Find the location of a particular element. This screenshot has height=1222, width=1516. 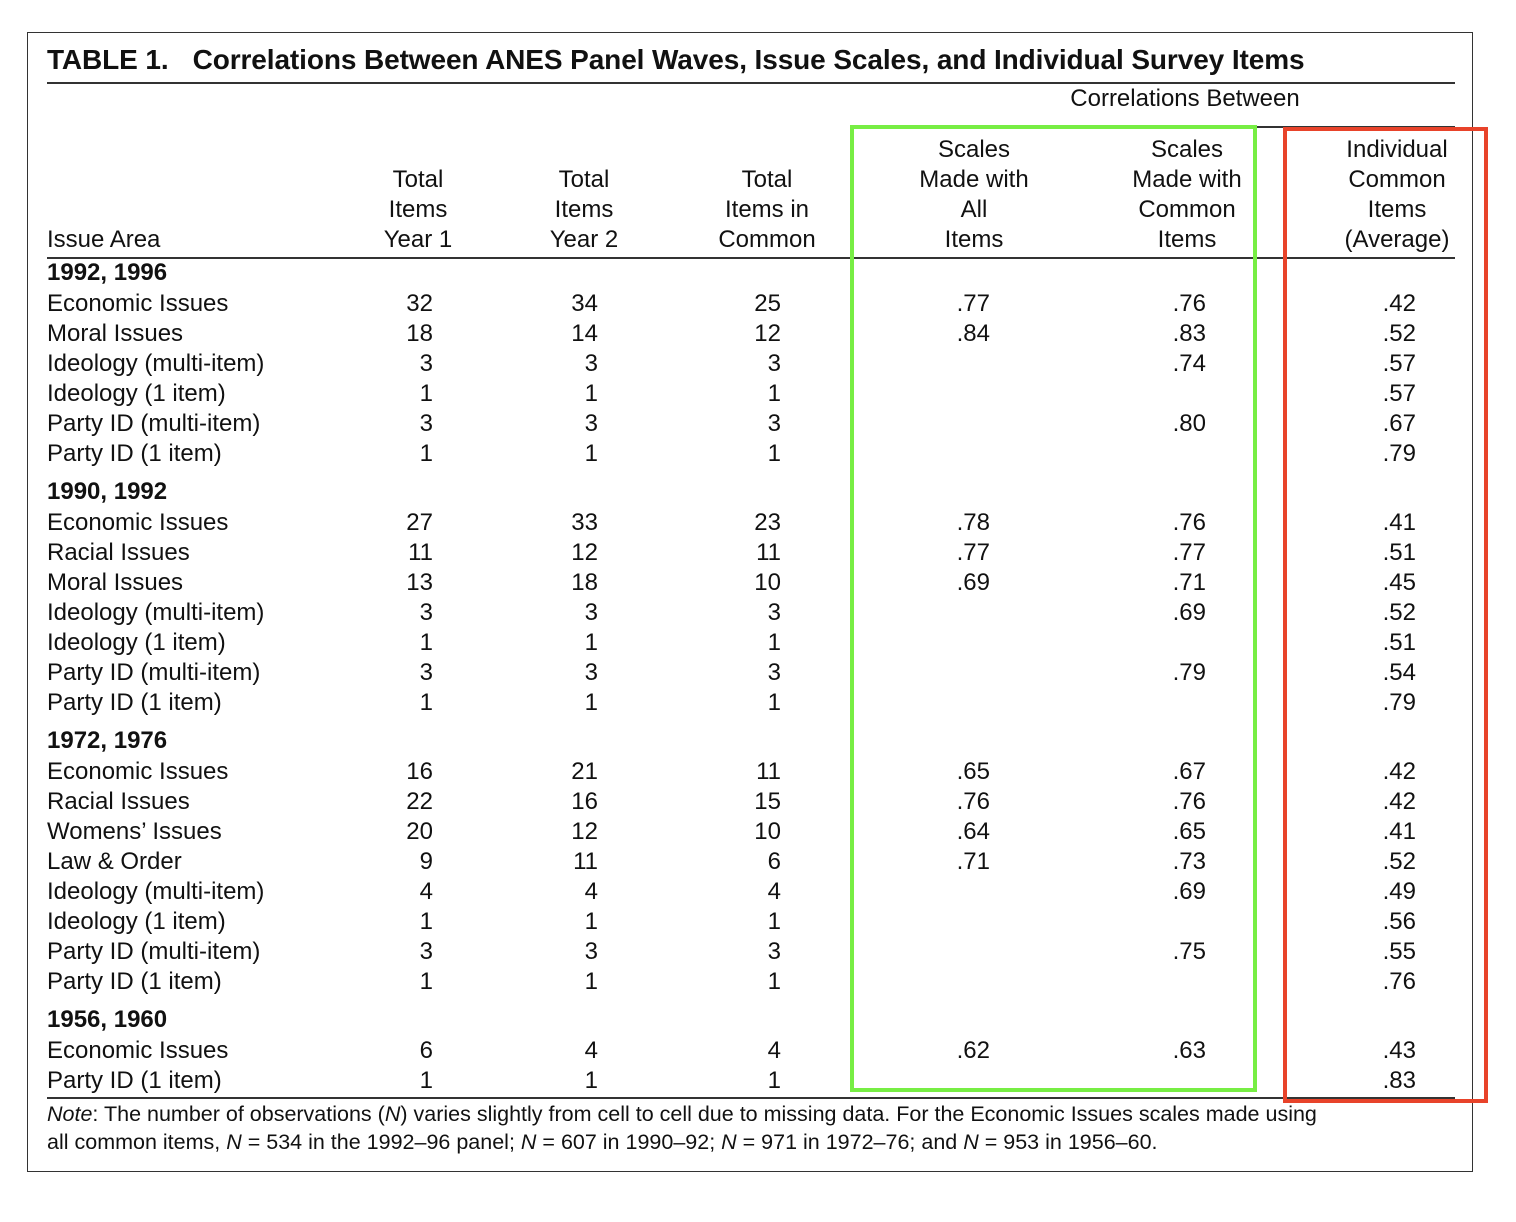

cell-items-year2: 33 is located at coordinates (584, 522).